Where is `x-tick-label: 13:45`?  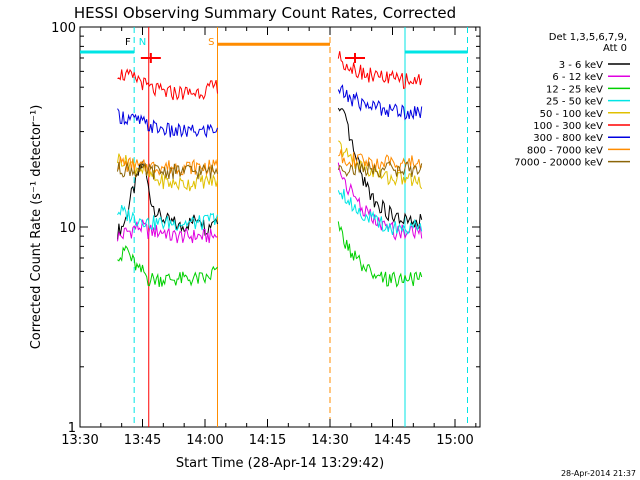 x-tick-label: 13:45 is located at coordinates (142, 440).